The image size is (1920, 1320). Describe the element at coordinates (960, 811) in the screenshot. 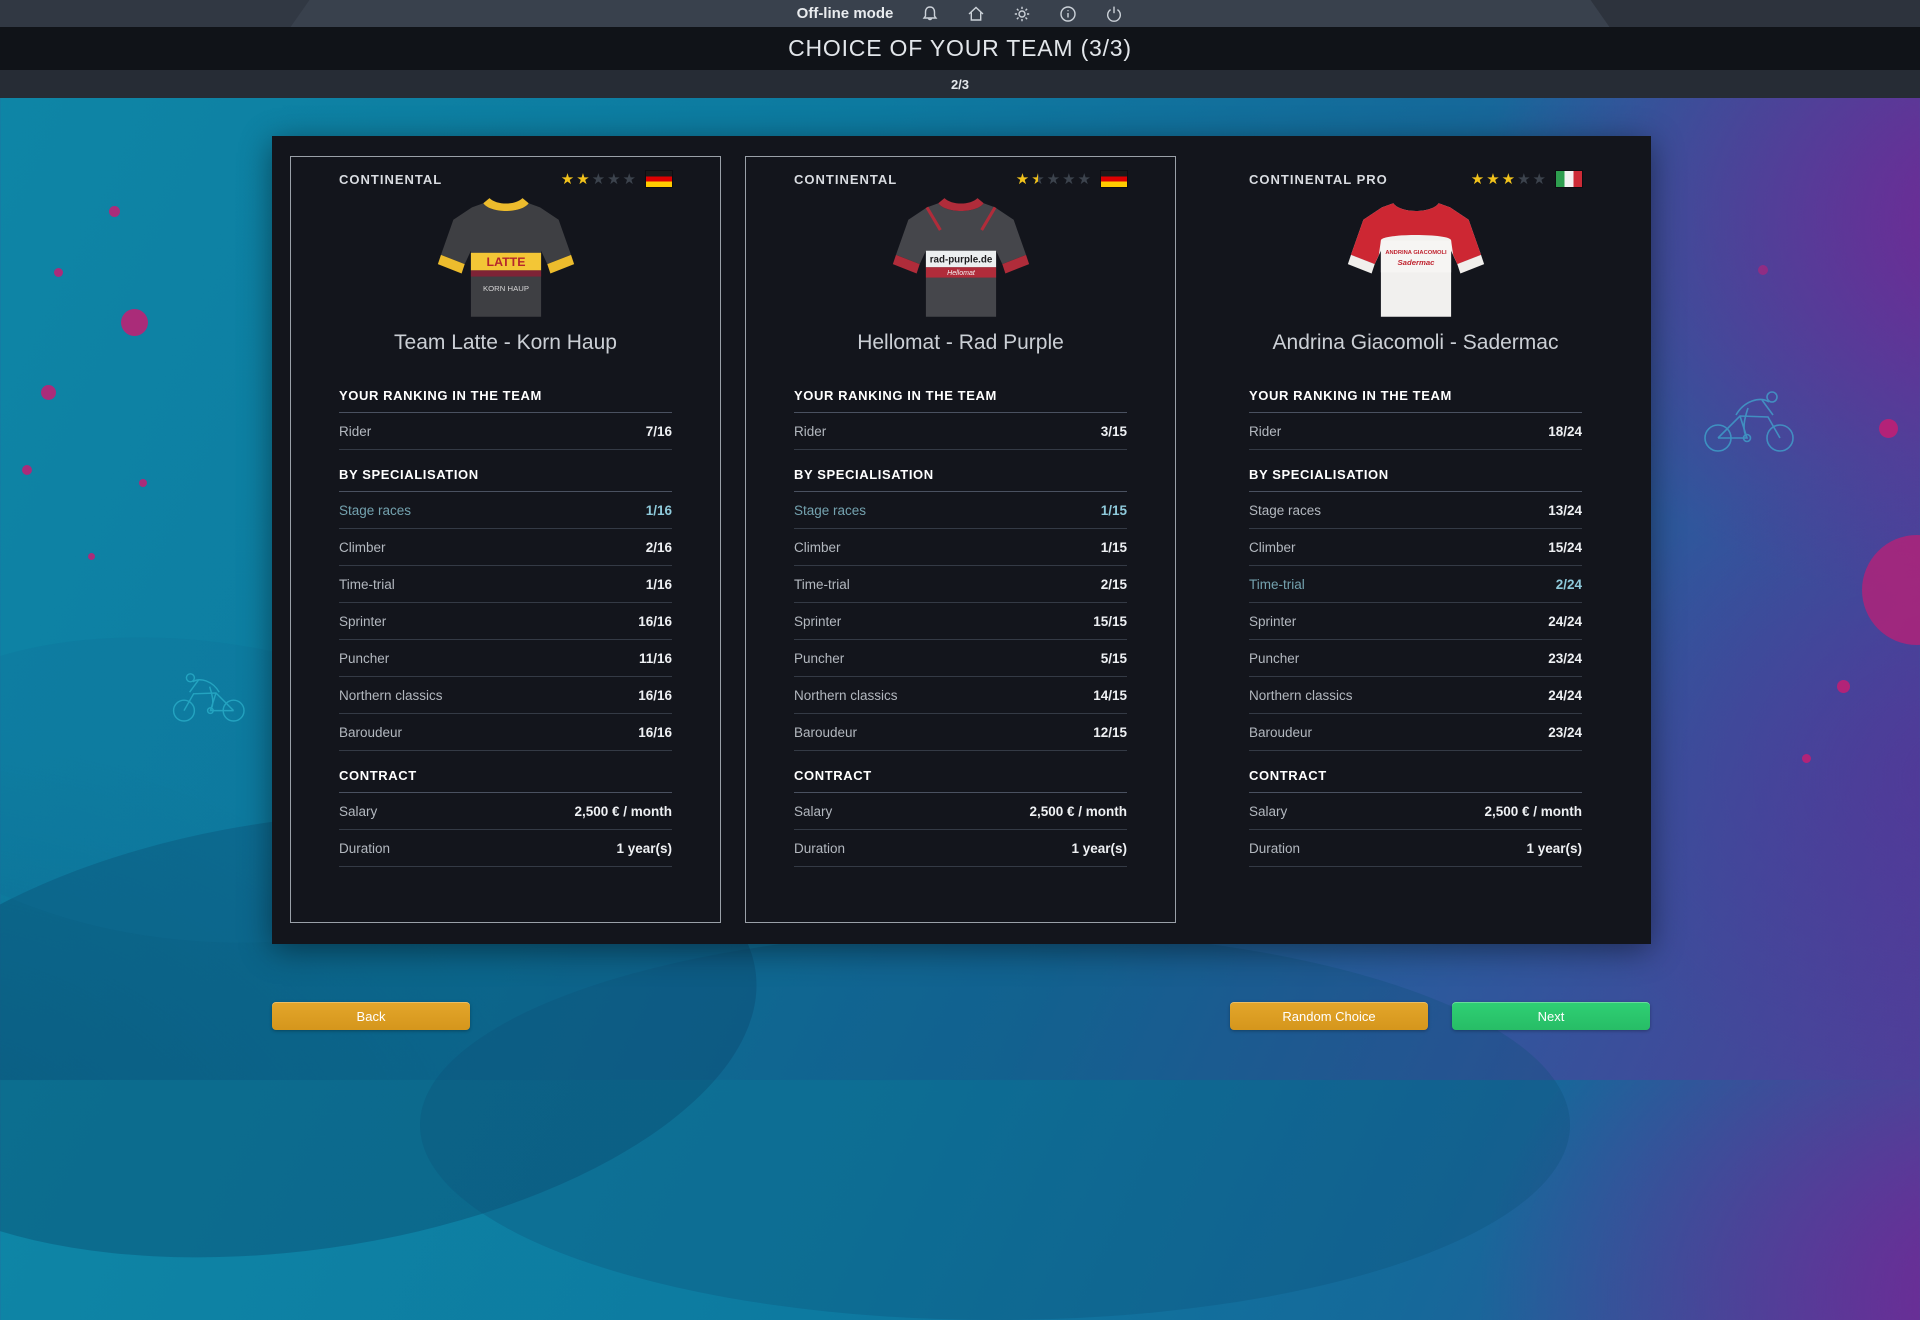

I see `salary-row: Salary 2,500 € / month` at that location.